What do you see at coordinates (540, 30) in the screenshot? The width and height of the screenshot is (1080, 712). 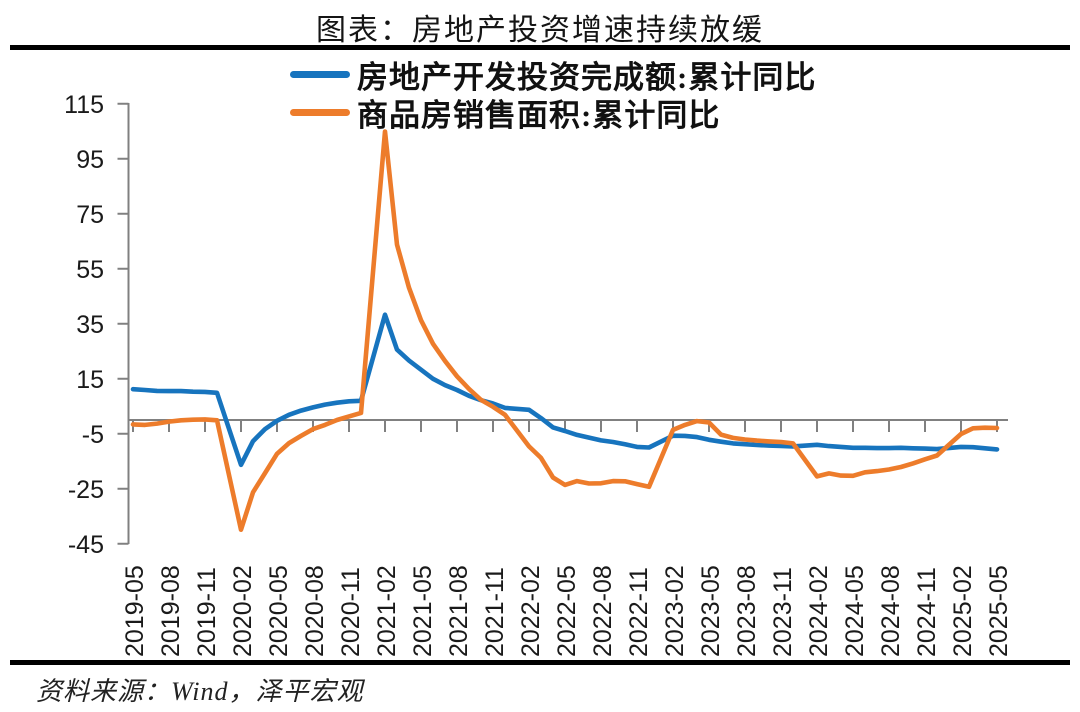 I see `chart-title: 图表：房地产投资增速持续放缓` at bounding box center [540, 30].